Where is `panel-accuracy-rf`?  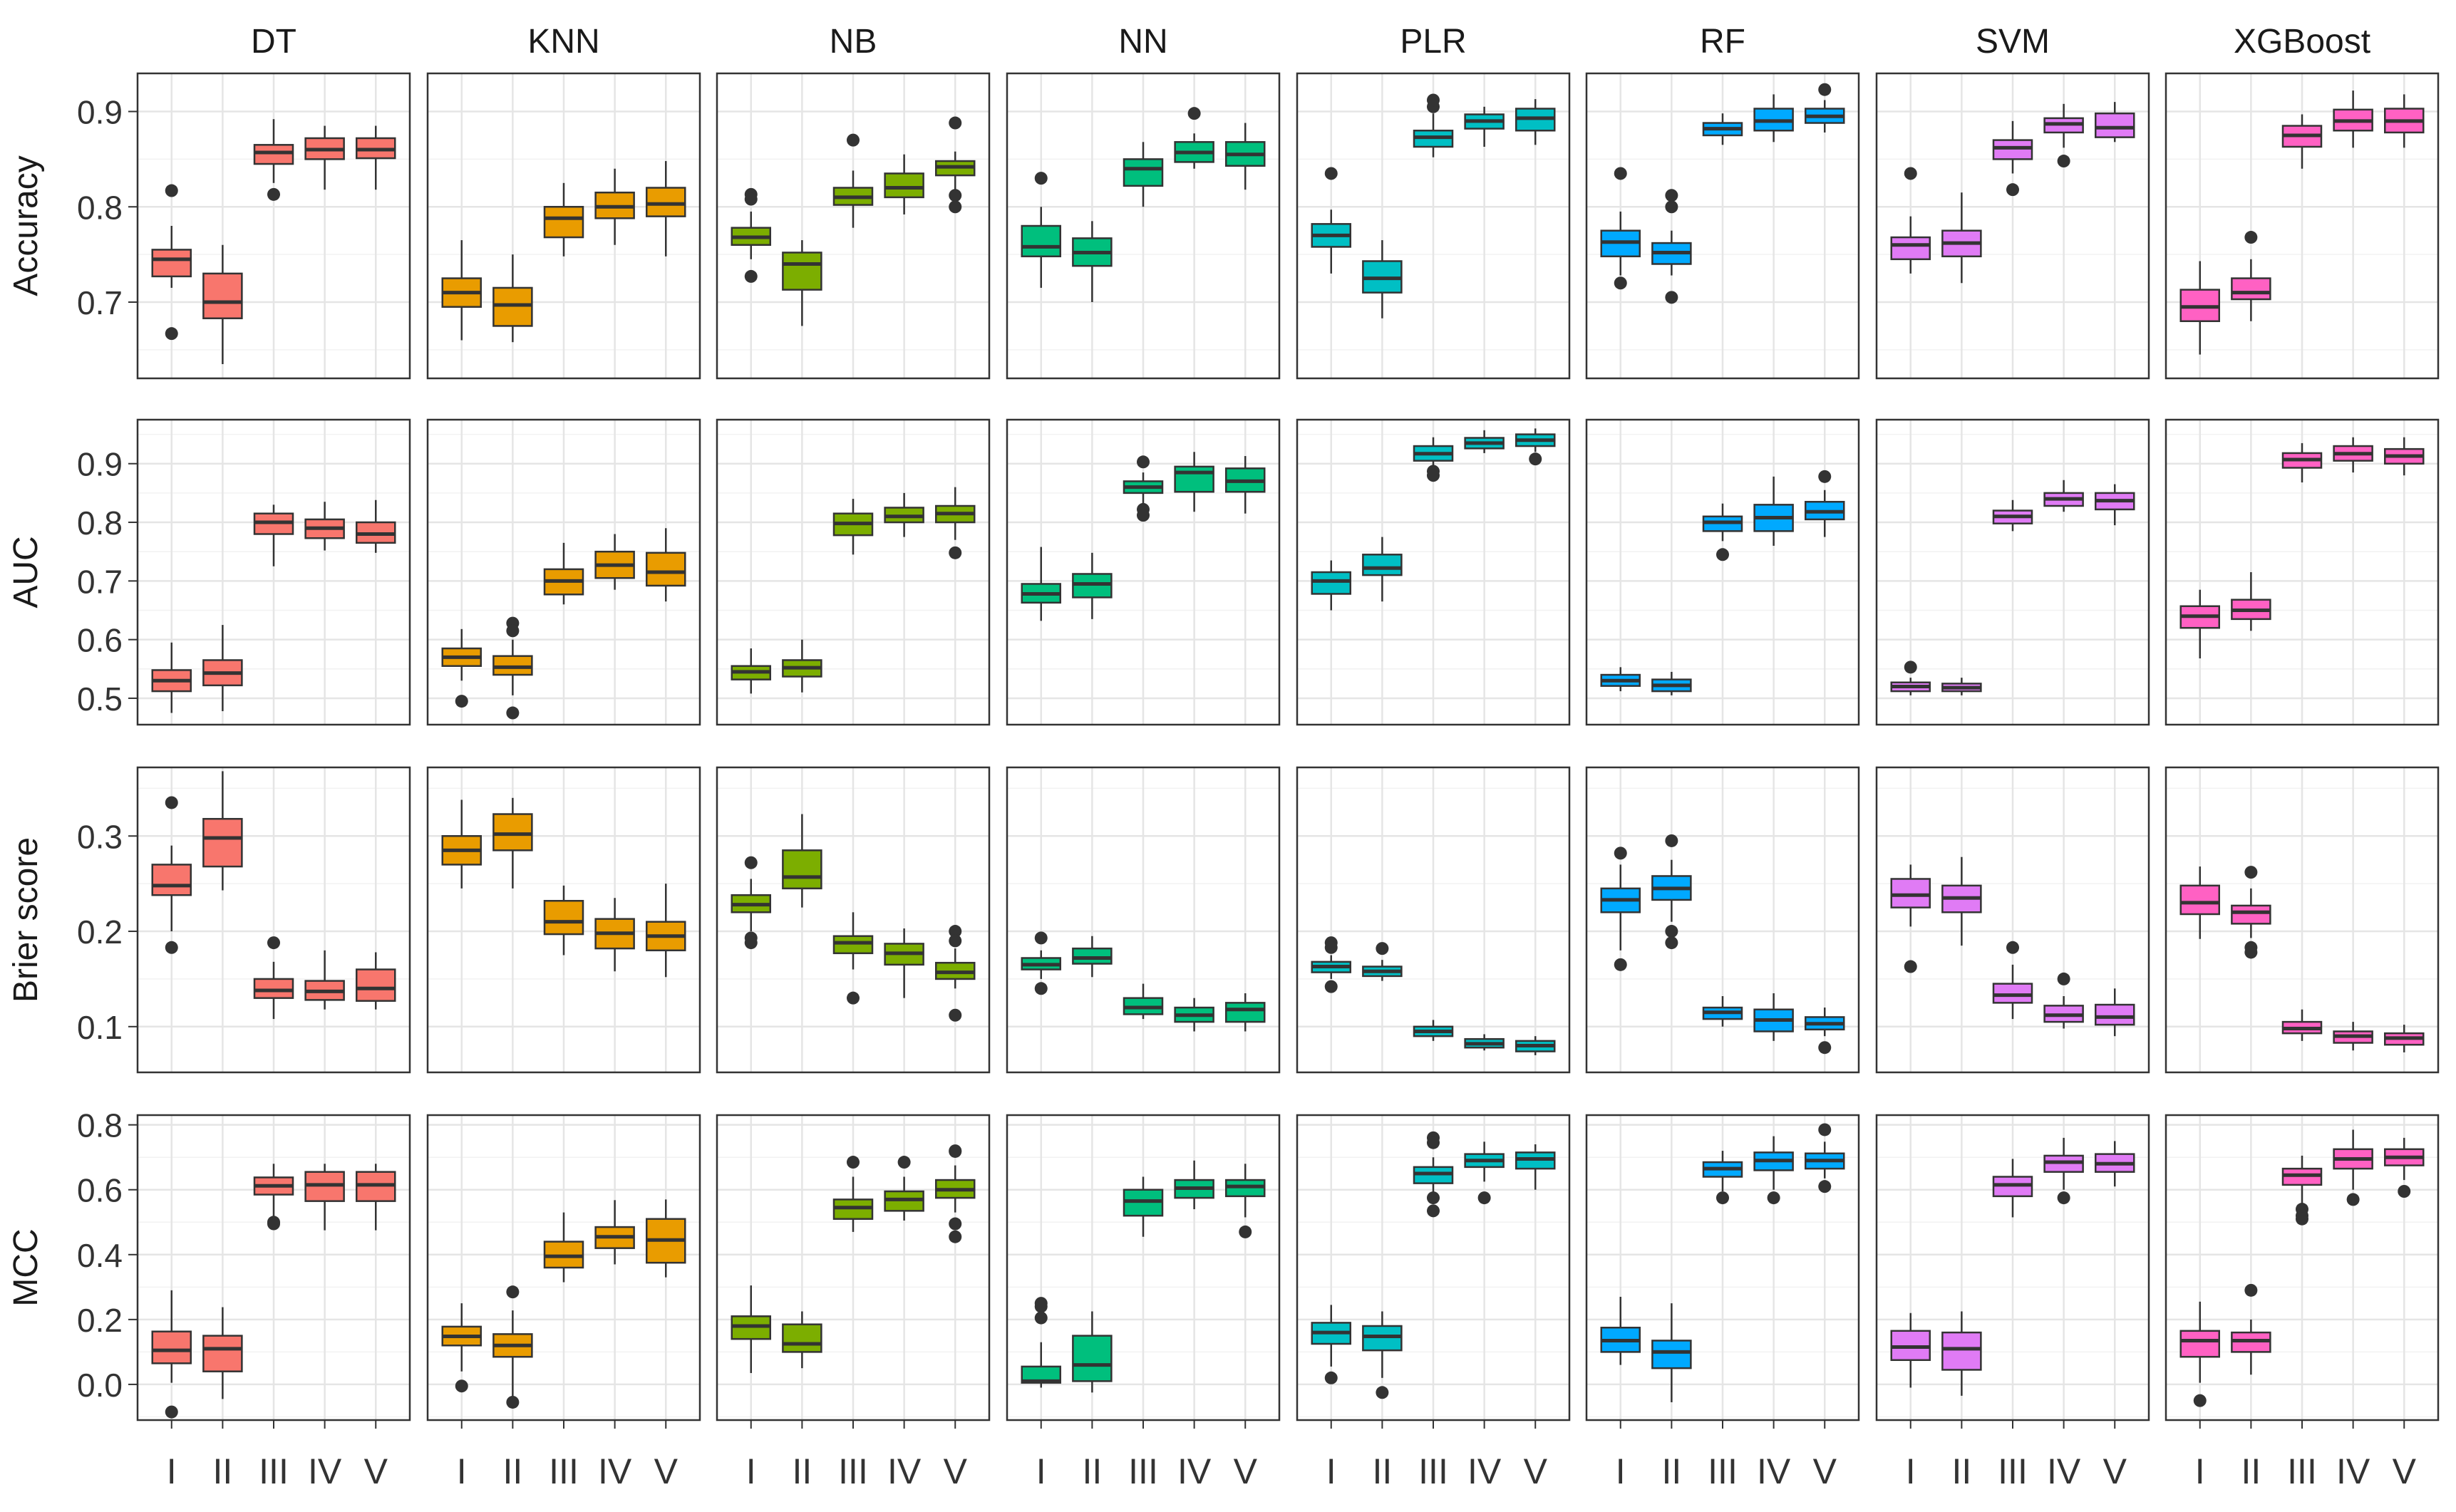
panel-accuracy-rf is located at coordinates (1722, 226).